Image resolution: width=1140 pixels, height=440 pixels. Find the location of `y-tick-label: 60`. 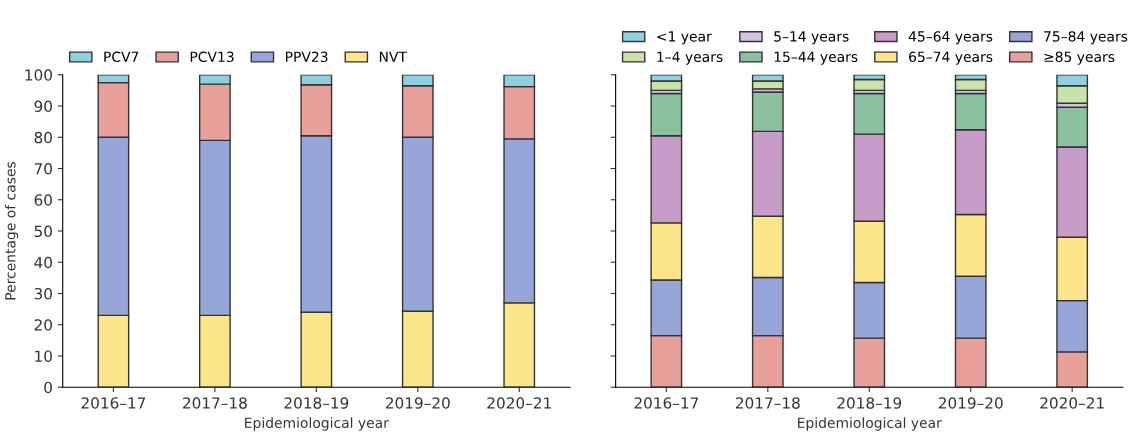

y-tick-label: 60 is located at coordinates (43, 200).